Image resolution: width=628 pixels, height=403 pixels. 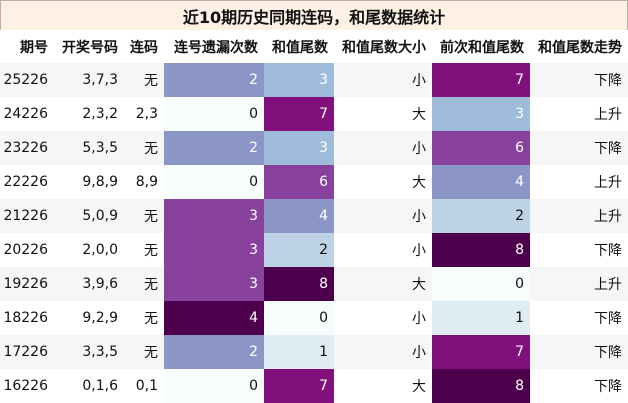 I want to click on cell-numbers: 3,3,5, so click(x=89, y=352).